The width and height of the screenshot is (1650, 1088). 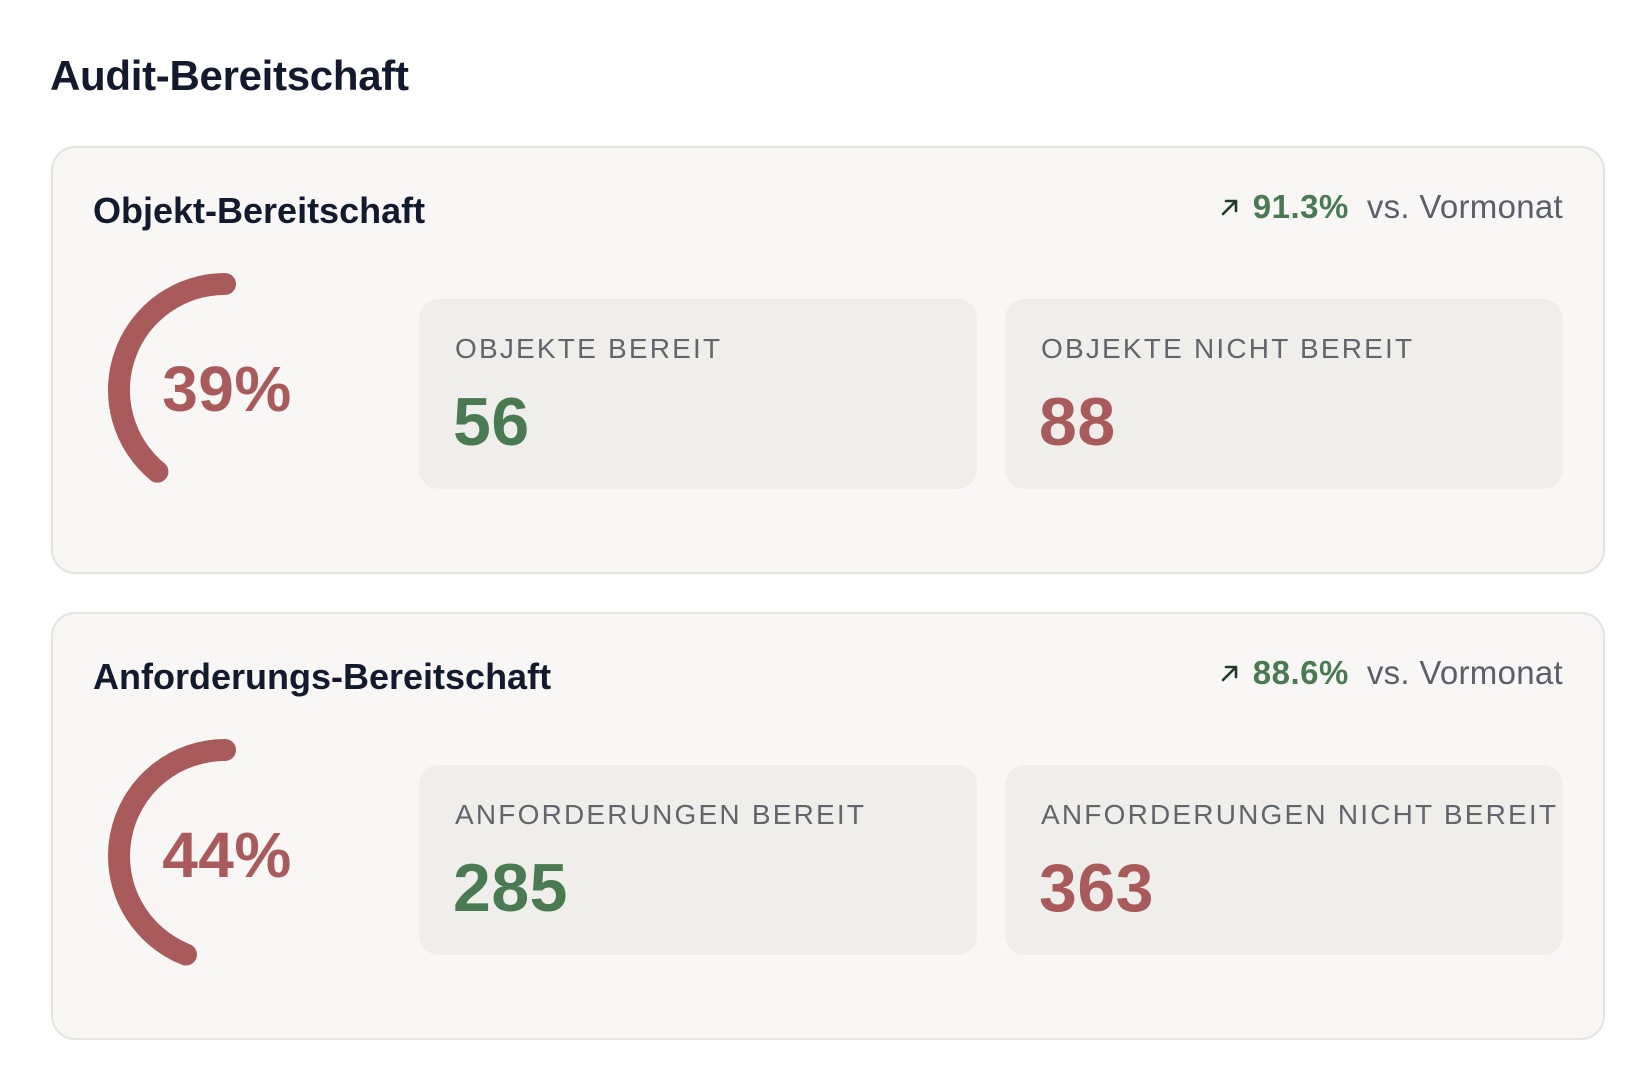 I want to click on trend-indicator: 88.6% vs. Vormonat, so click(x=1390, y=673).